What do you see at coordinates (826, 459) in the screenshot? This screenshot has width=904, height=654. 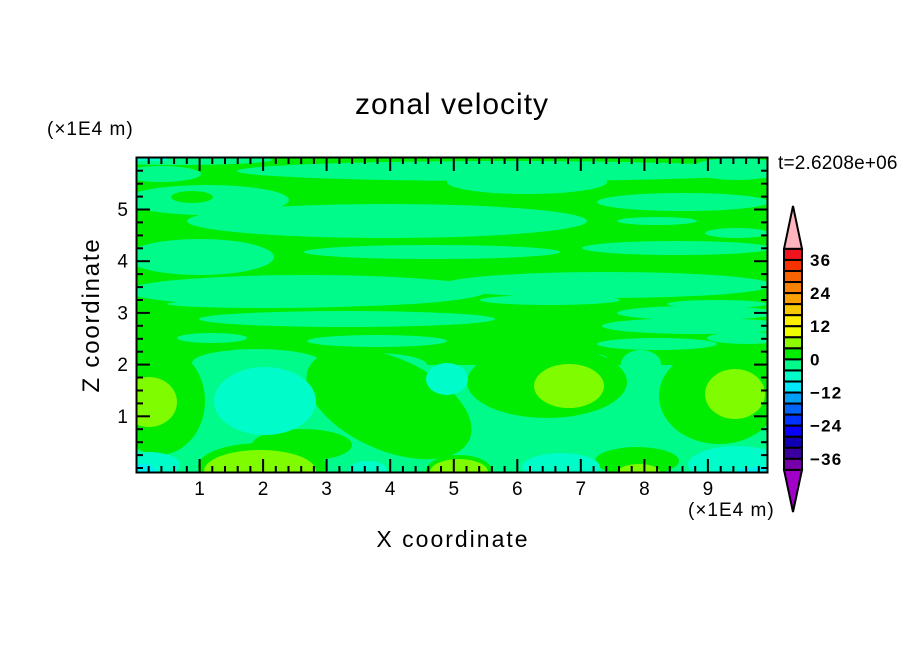 I see `svg-text: −36` at bounding box center [826, 459].